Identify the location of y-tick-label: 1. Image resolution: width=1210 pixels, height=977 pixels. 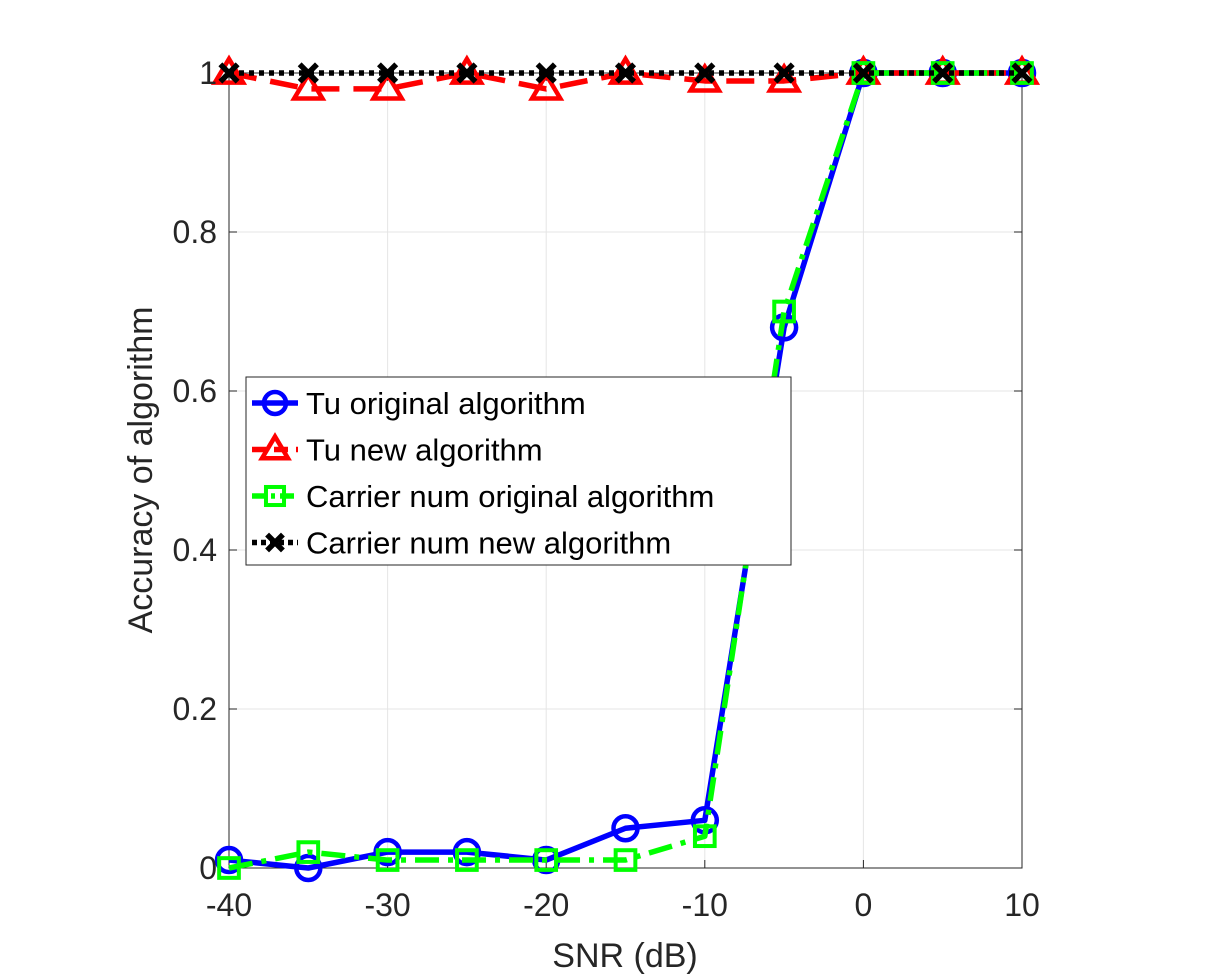
(208, 73).